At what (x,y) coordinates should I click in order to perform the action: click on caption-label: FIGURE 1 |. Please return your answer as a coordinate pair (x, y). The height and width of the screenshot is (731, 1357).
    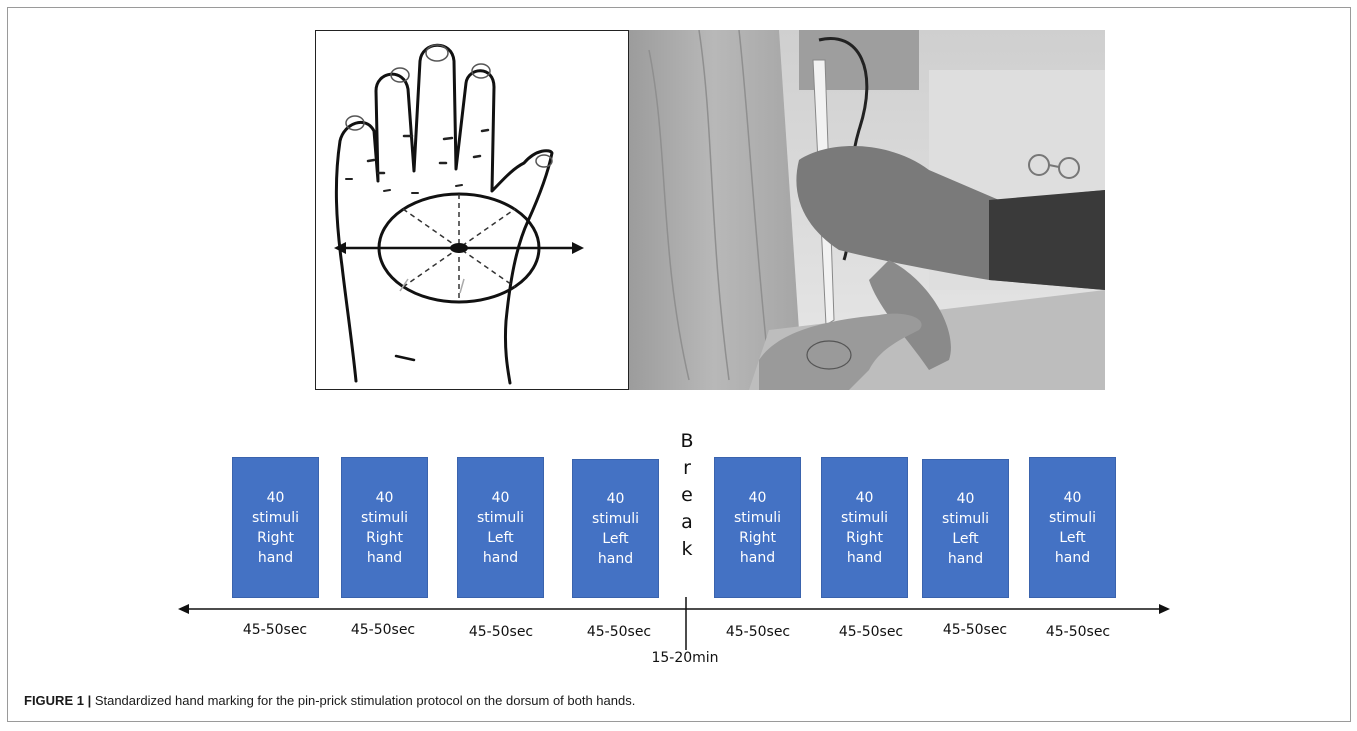
    Looking at the image, I should click on (58, 700).